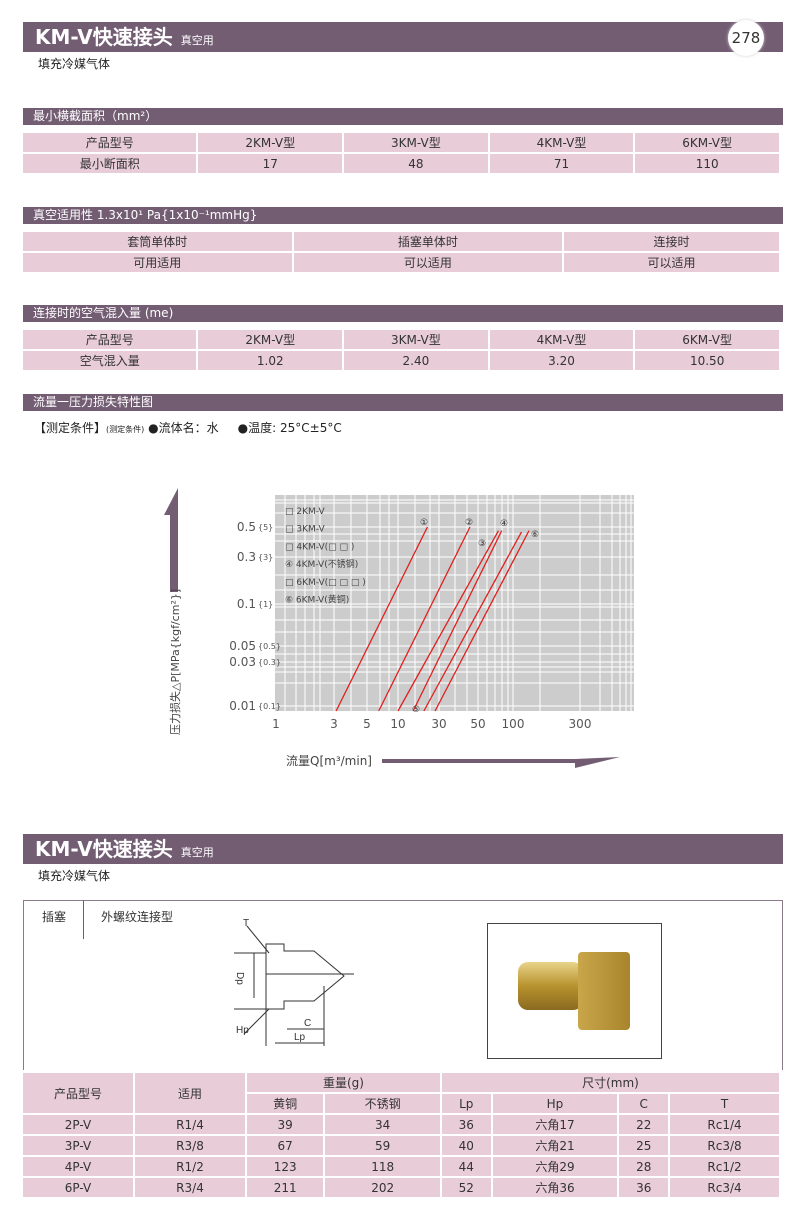 The image size is (800, 1225). What do you see at coordinates (367, 724) in the screenshot?
I see `x-tick-label: 5` at bounding box center [367, 724].